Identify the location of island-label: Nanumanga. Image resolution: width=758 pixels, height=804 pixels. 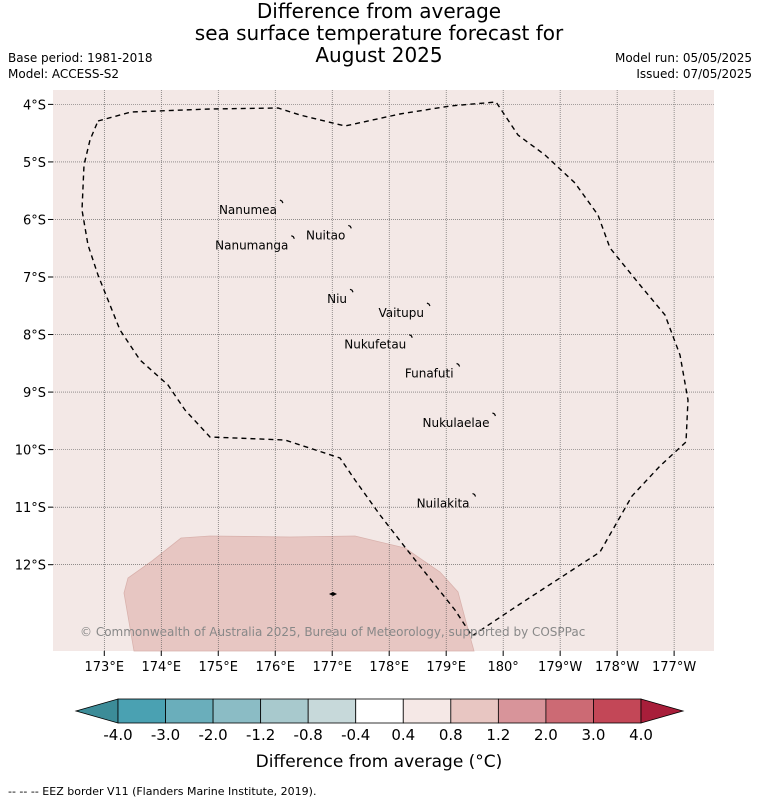
(251, 246).